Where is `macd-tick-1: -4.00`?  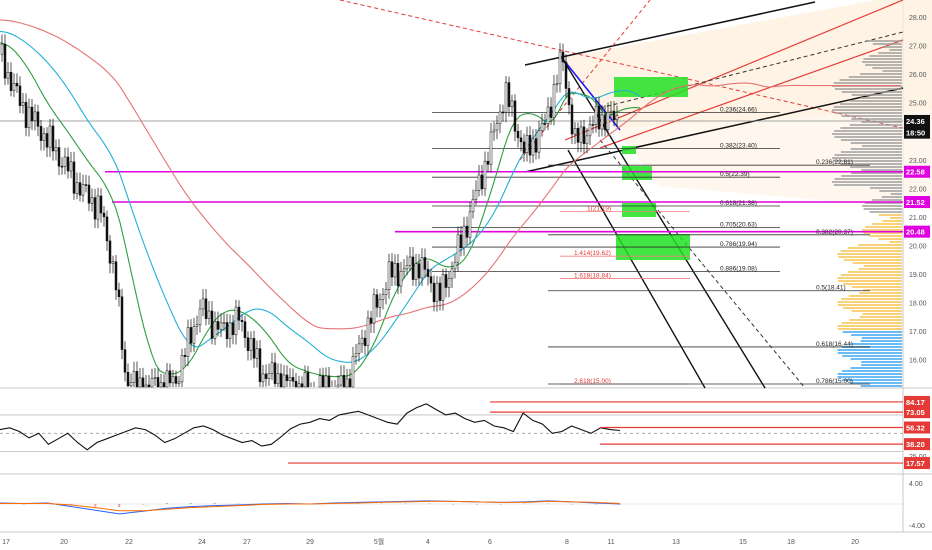 macd-tick-1: -4.00 is located at coordinates (917, 526).